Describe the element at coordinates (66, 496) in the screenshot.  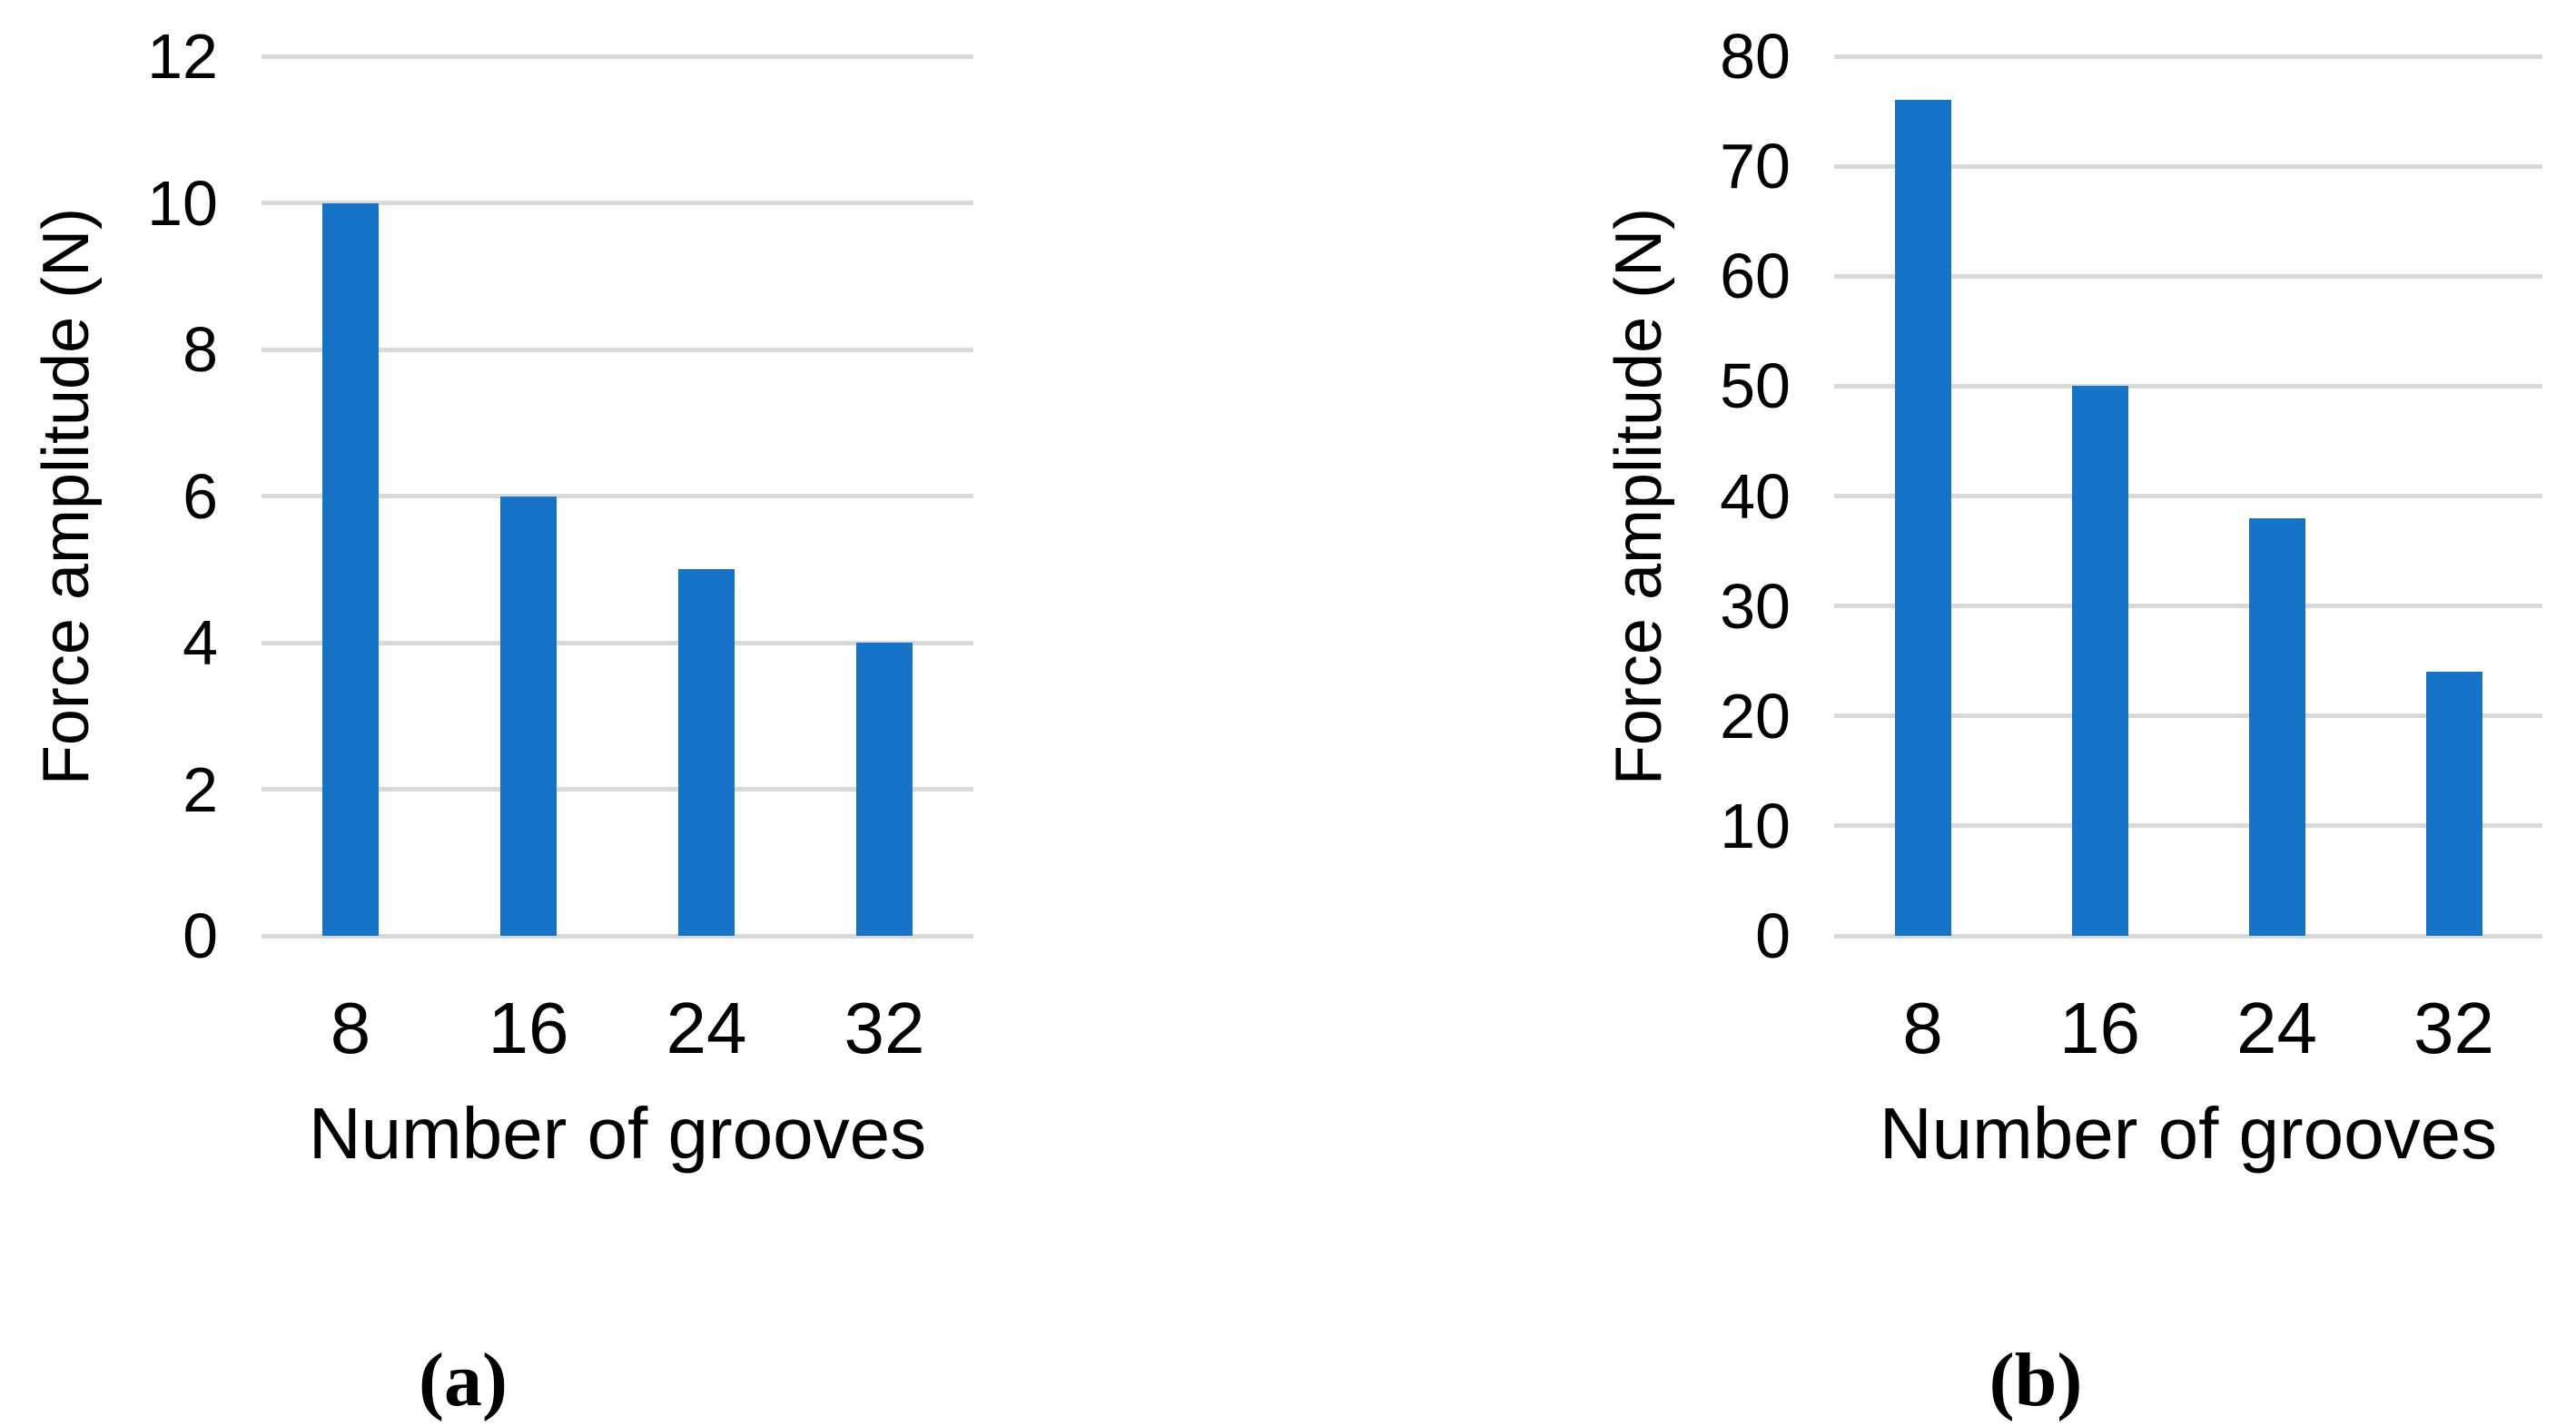
I see `y-axis-title-a: Force amplitude (N)` at that location.